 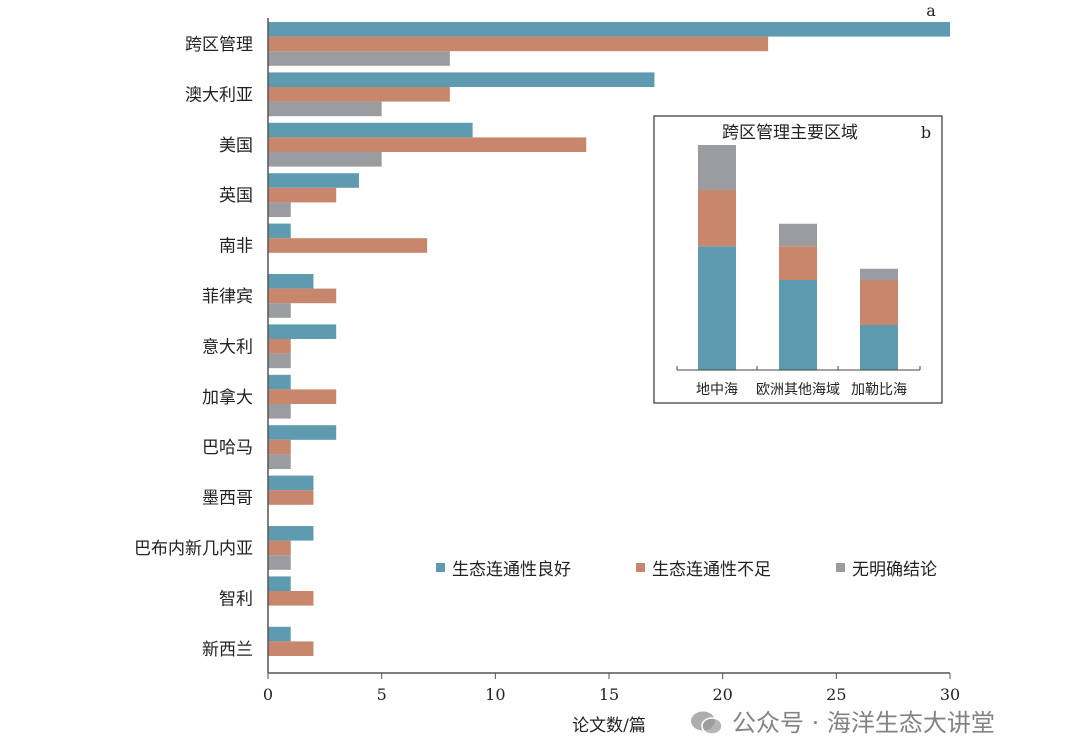 I want to click on y-tick-label: 澳大利亚, so click(x=219, y=95).